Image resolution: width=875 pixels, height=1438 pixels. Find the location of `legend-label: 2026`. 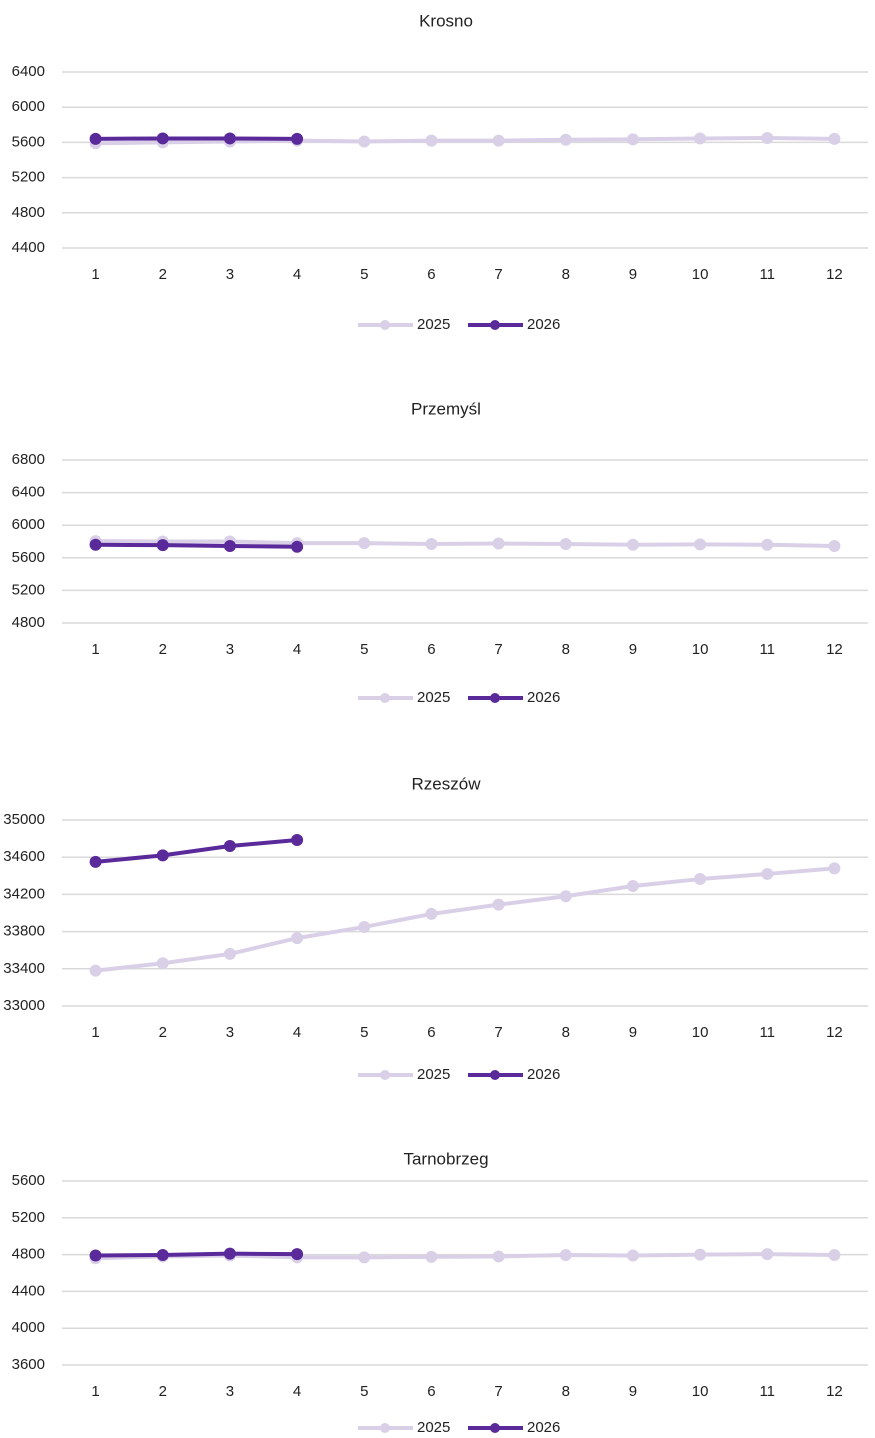

legend-label: 2026 is located at coordinates (543, 1427).